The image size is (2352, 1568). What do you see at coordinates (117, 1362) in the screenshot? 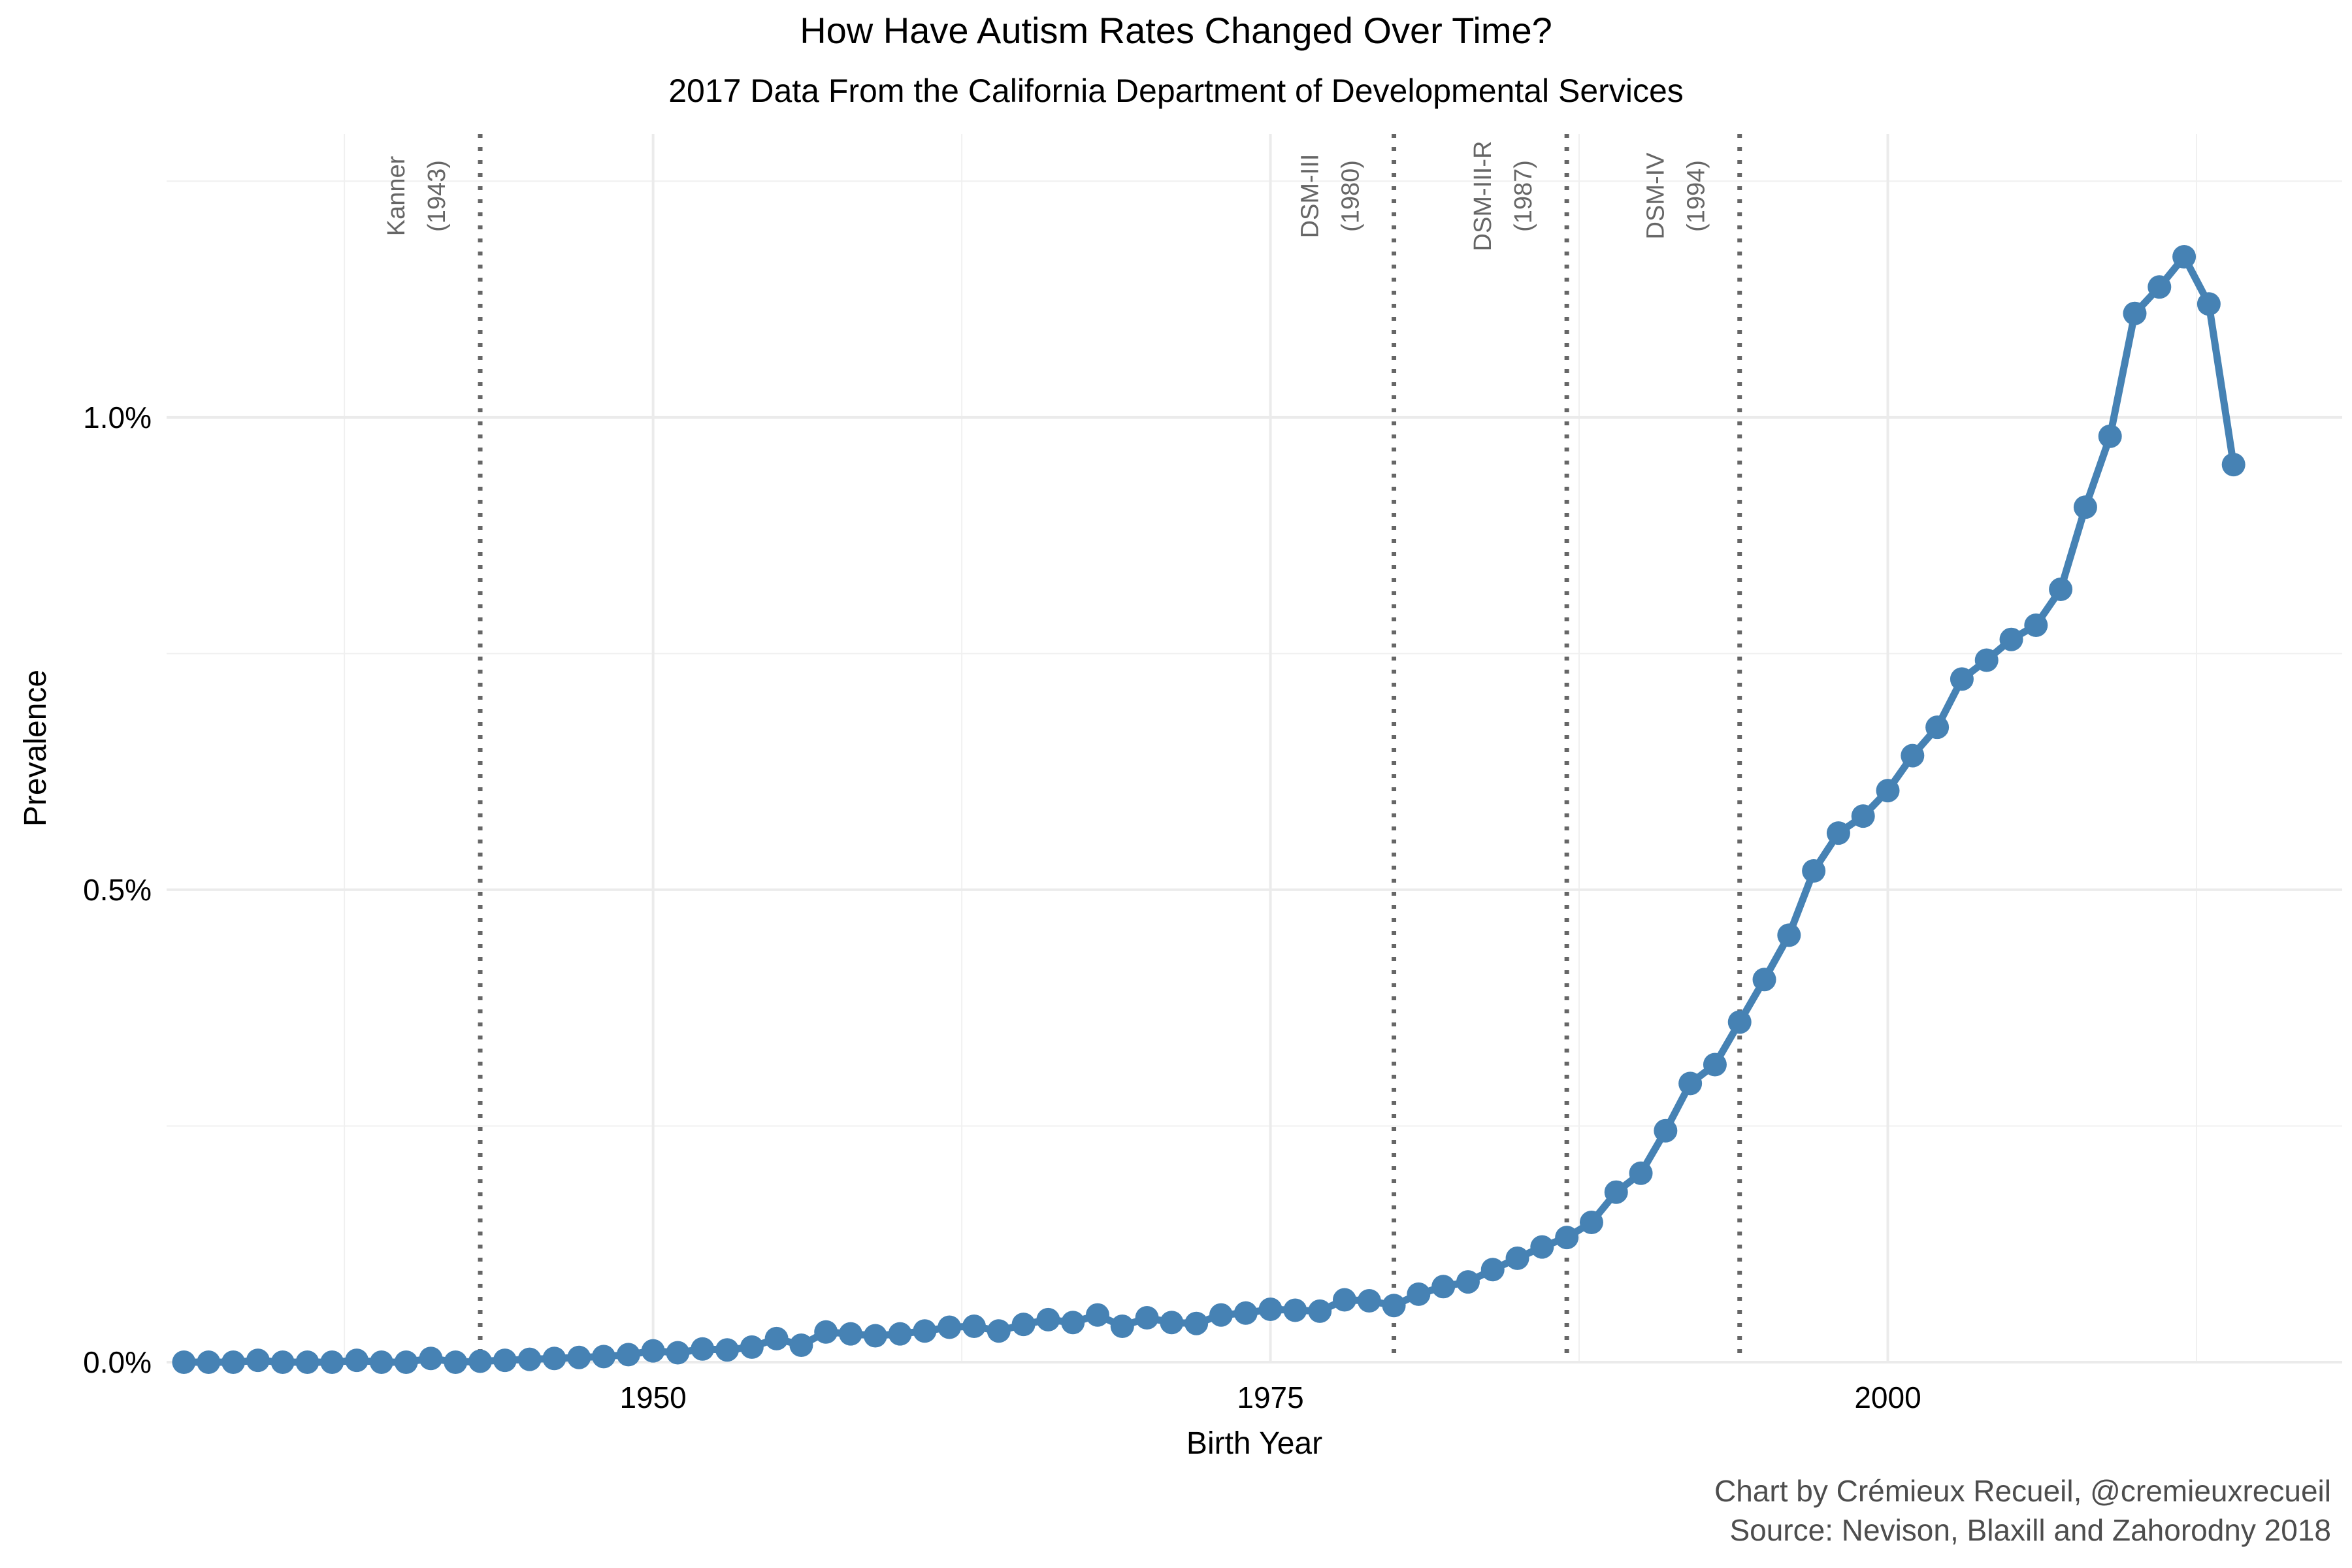
I see `y-tick-label: 0.0%` at bounding box center [117, 1362].